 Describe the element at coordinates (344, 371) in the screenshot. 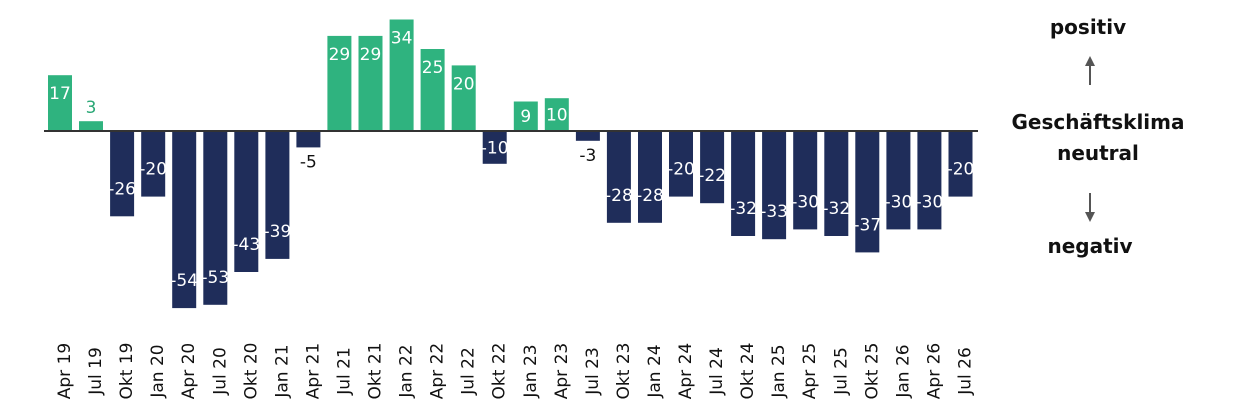

I see `x-tick-label: Jul 21` at that location.